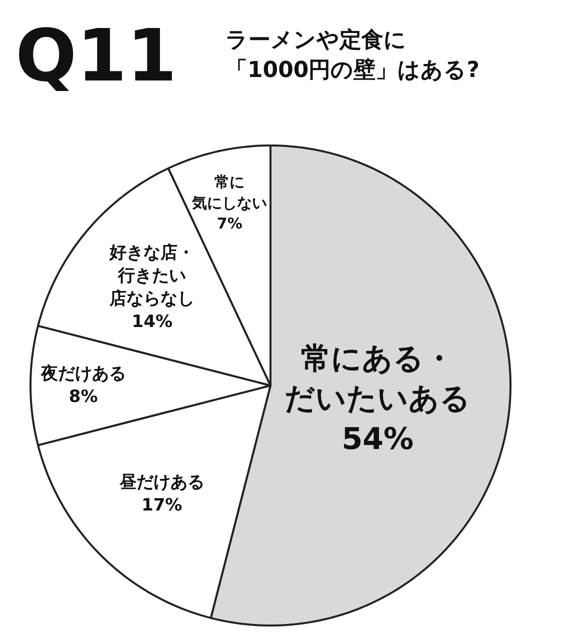  Describe the element at coordinates (83, 397) in the screenshot. I see `data-label: 8%` at that location.